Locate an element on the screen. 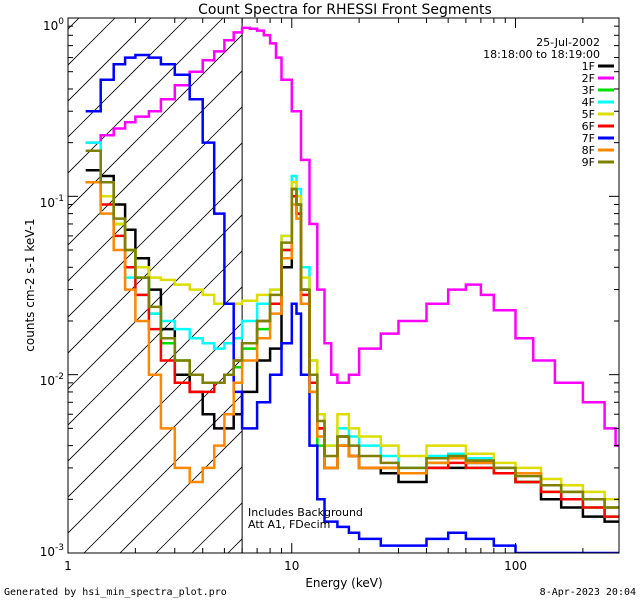 This screenshot has height=600, width=640. y-tick-label-1e-2: 10⁻² is located at coordinates (52, 380).